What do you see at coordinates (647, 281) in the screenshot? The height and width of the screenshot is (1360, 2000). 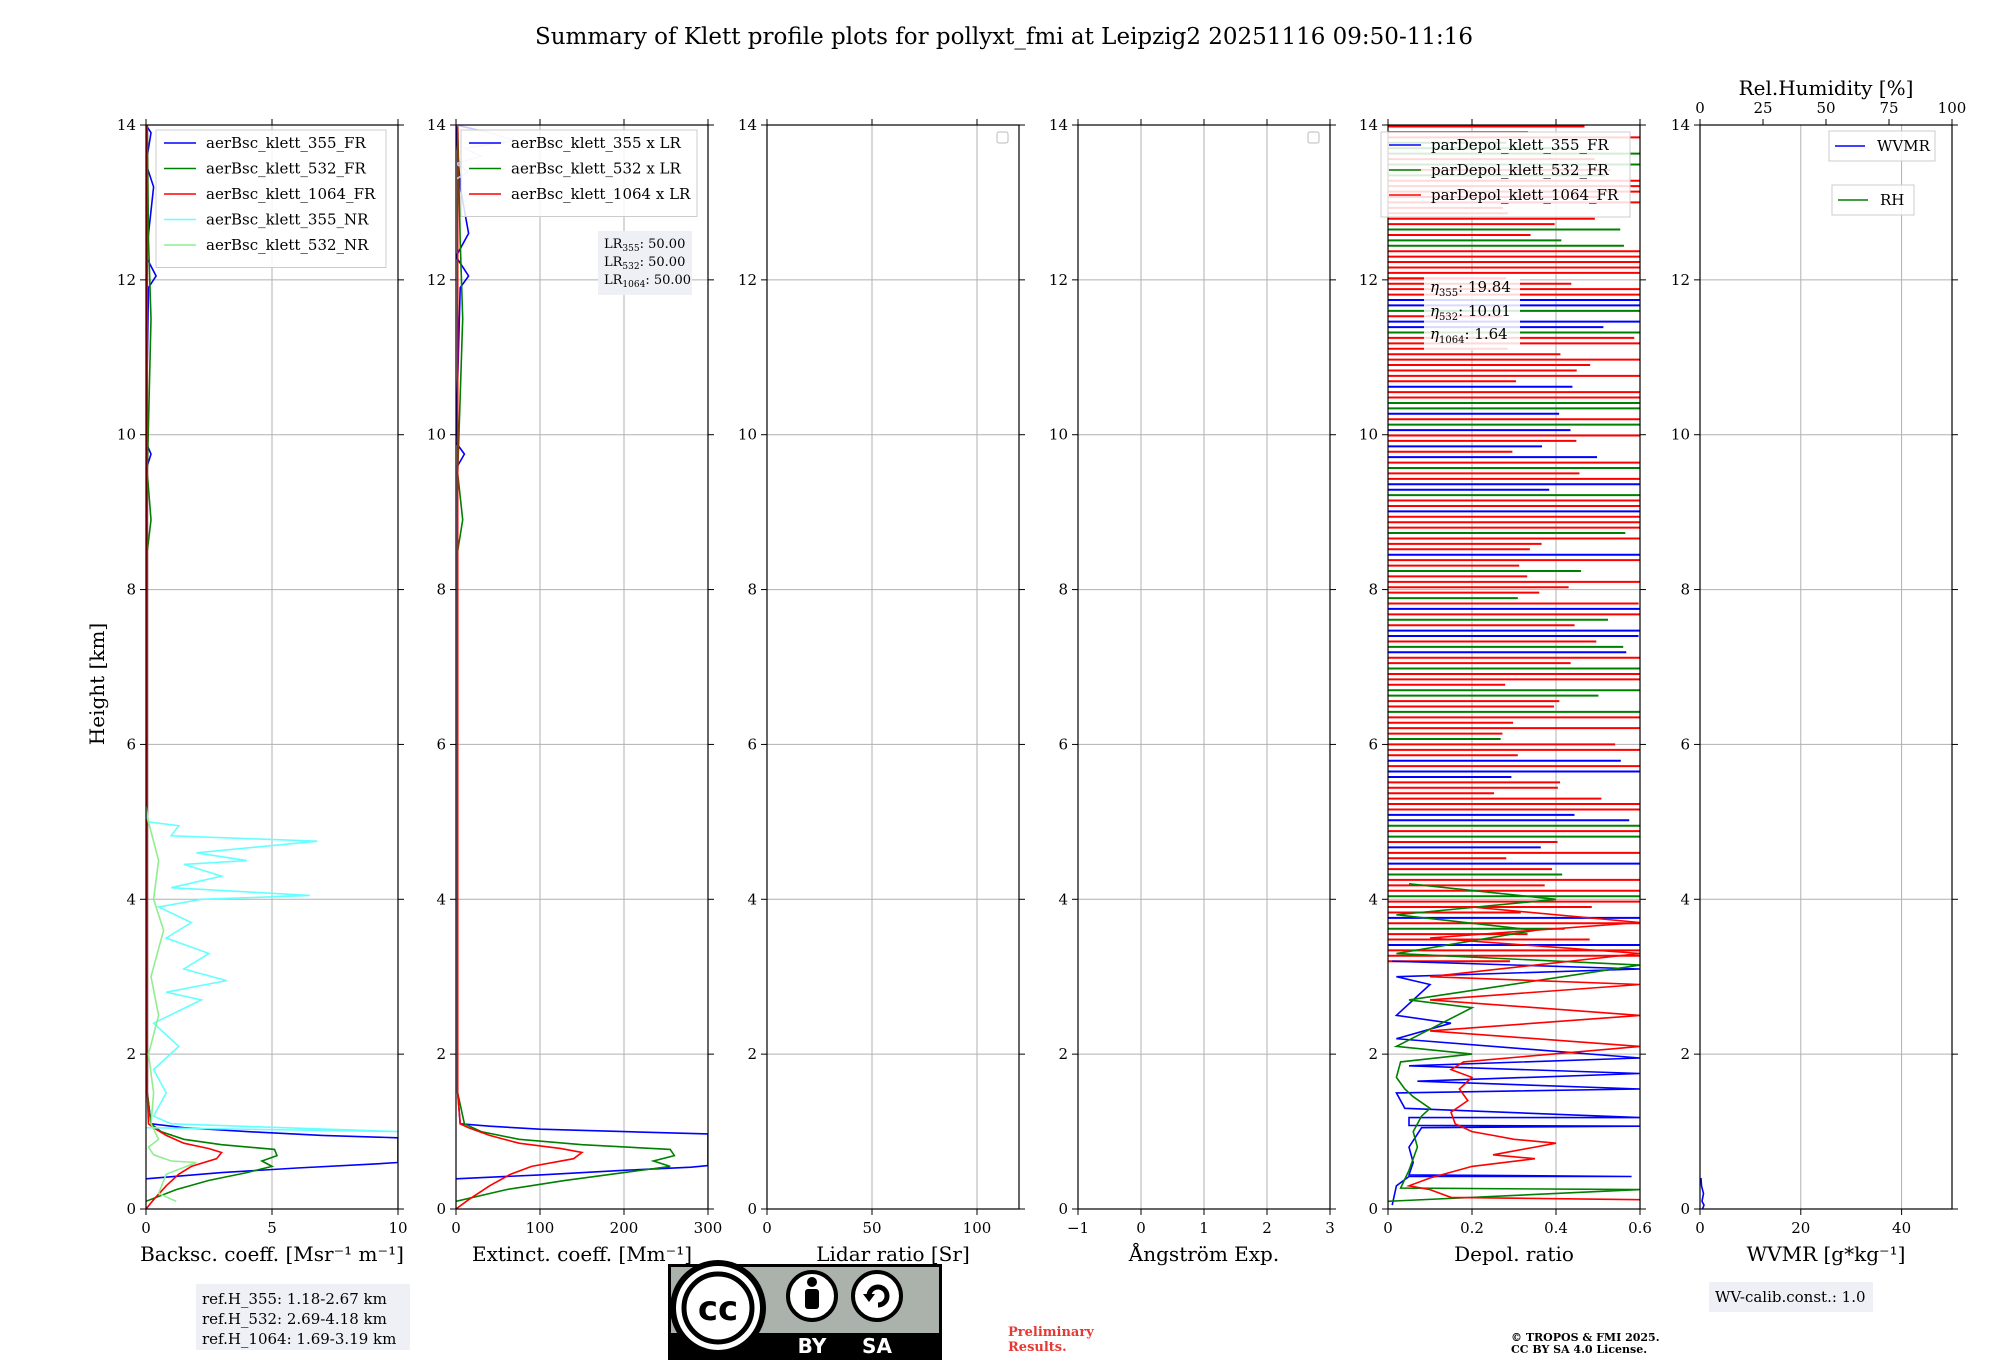 I see `lr-1064-text: LR1064: 50.00` at bounding box center [647, 281].